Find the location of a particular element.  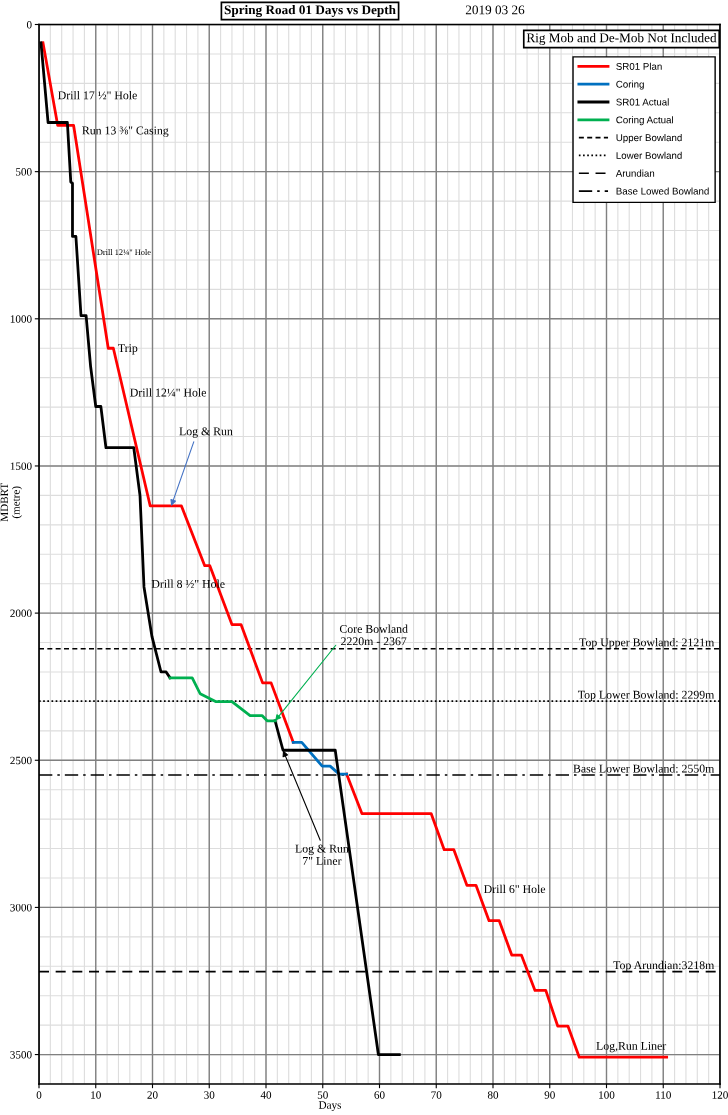

annotation: Drill 17 ½" Hole is located at coordinates (97, 95).